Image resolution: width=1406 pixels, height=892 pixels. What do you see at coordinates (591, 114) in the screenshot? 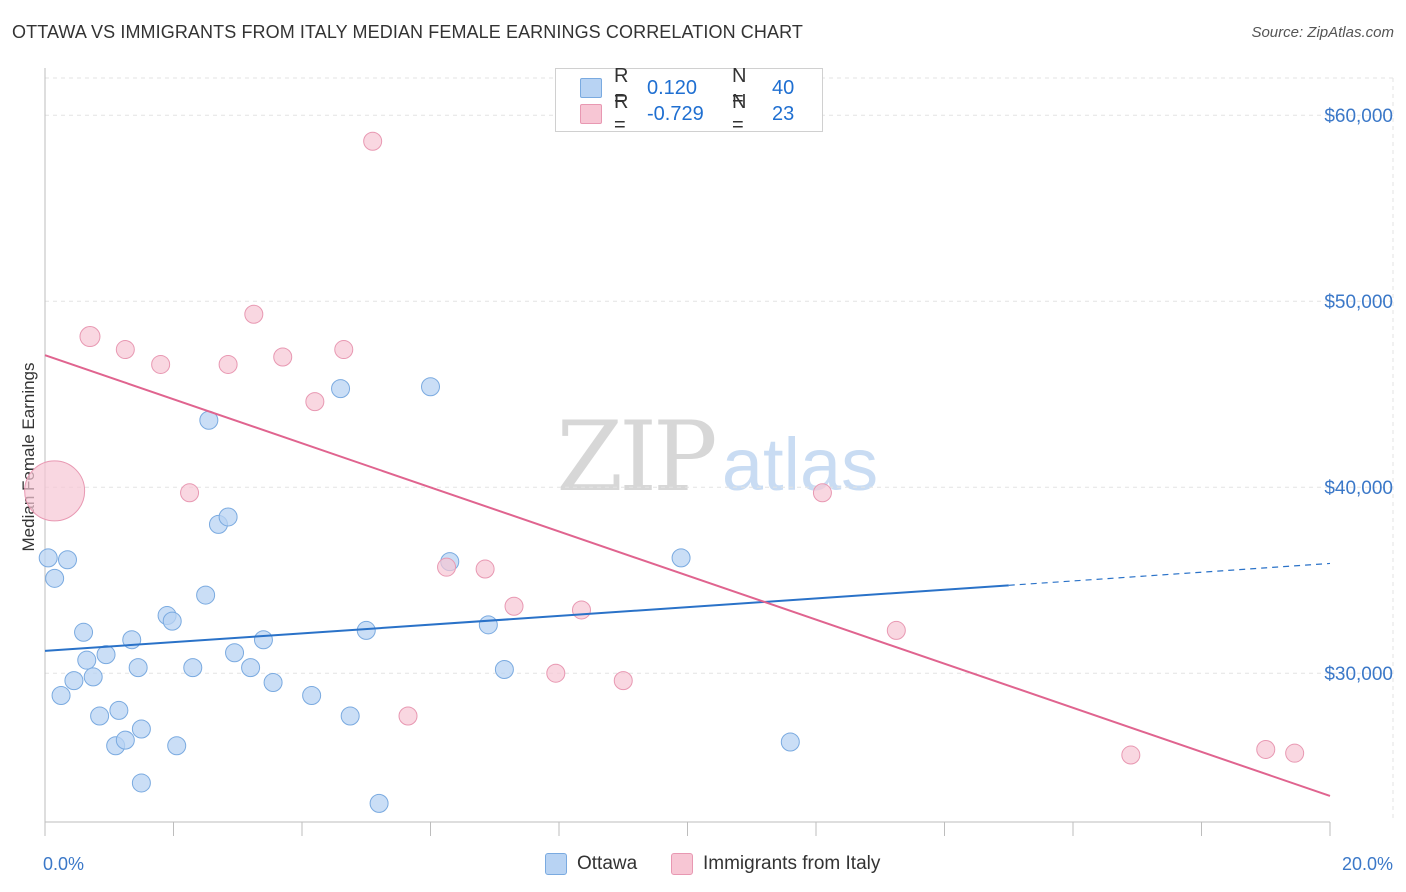
I see `italy-swatch` at bounding box center [591, 114].